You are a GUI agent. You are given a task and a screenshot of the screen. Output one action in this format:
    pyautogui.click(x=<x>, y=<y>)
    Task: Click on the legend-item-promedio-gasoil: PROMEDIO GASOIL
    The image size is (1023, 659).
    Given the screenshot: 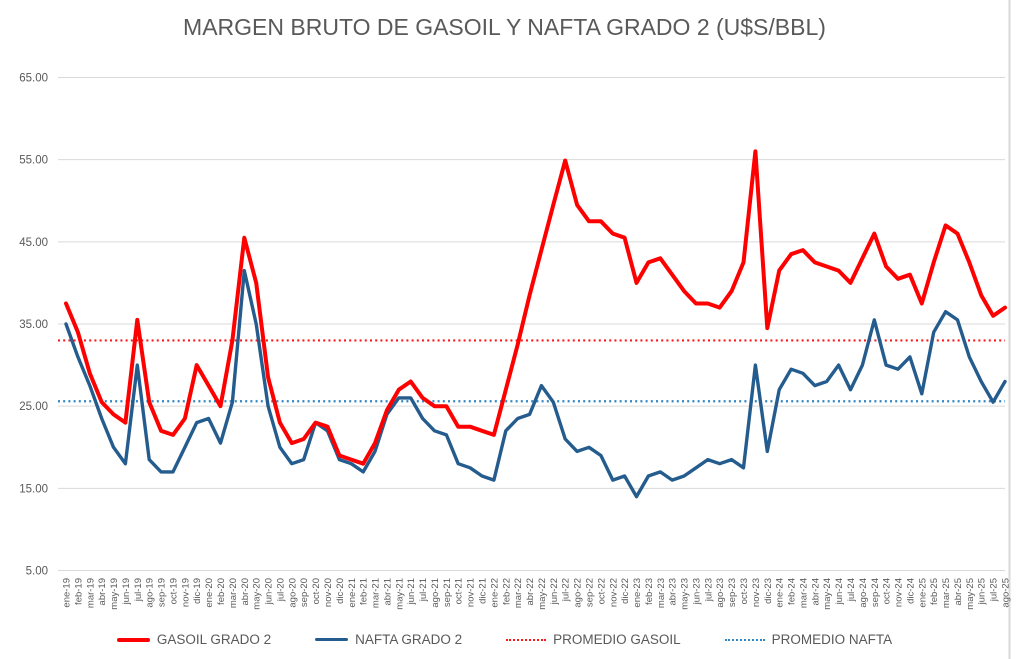 What is the action you would take?
    pyautogui.click(x=593, y=639)
    